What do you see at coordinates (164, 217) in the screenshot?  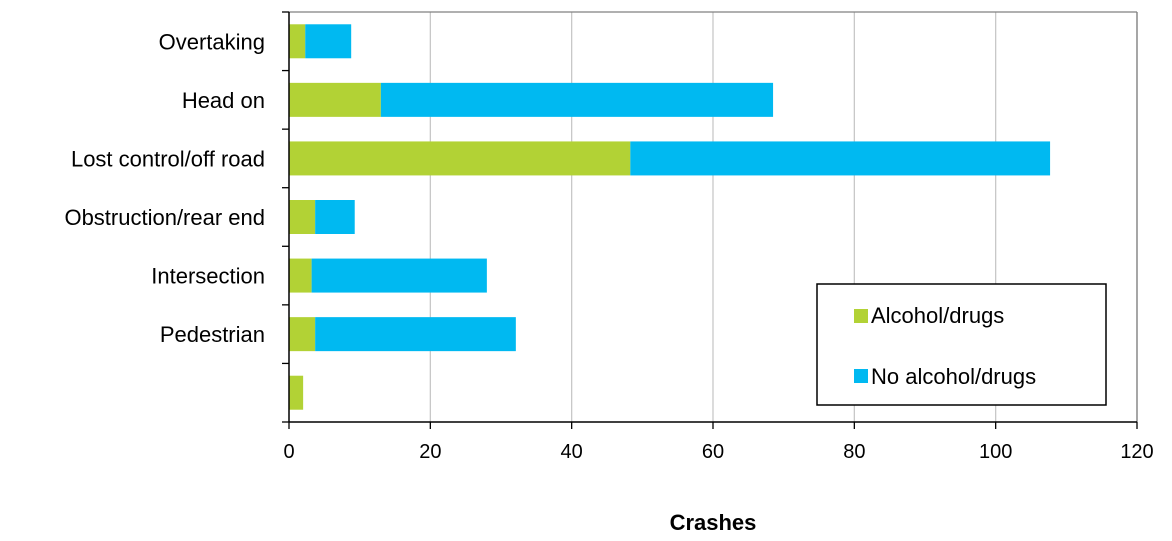 I see `y-category-label-obstruction-rear-end: Obstruction/rear end` at bounding box center [164, 217].